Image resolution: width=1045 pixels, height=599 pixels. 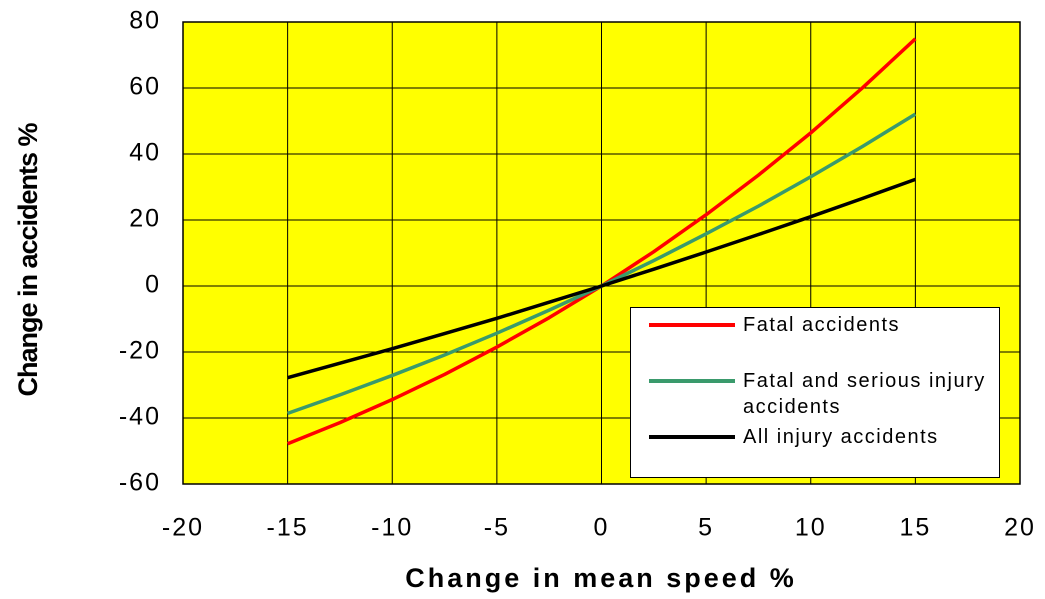 I want to click on legend-label: Fatal accidents, so click(x=822, y=325).